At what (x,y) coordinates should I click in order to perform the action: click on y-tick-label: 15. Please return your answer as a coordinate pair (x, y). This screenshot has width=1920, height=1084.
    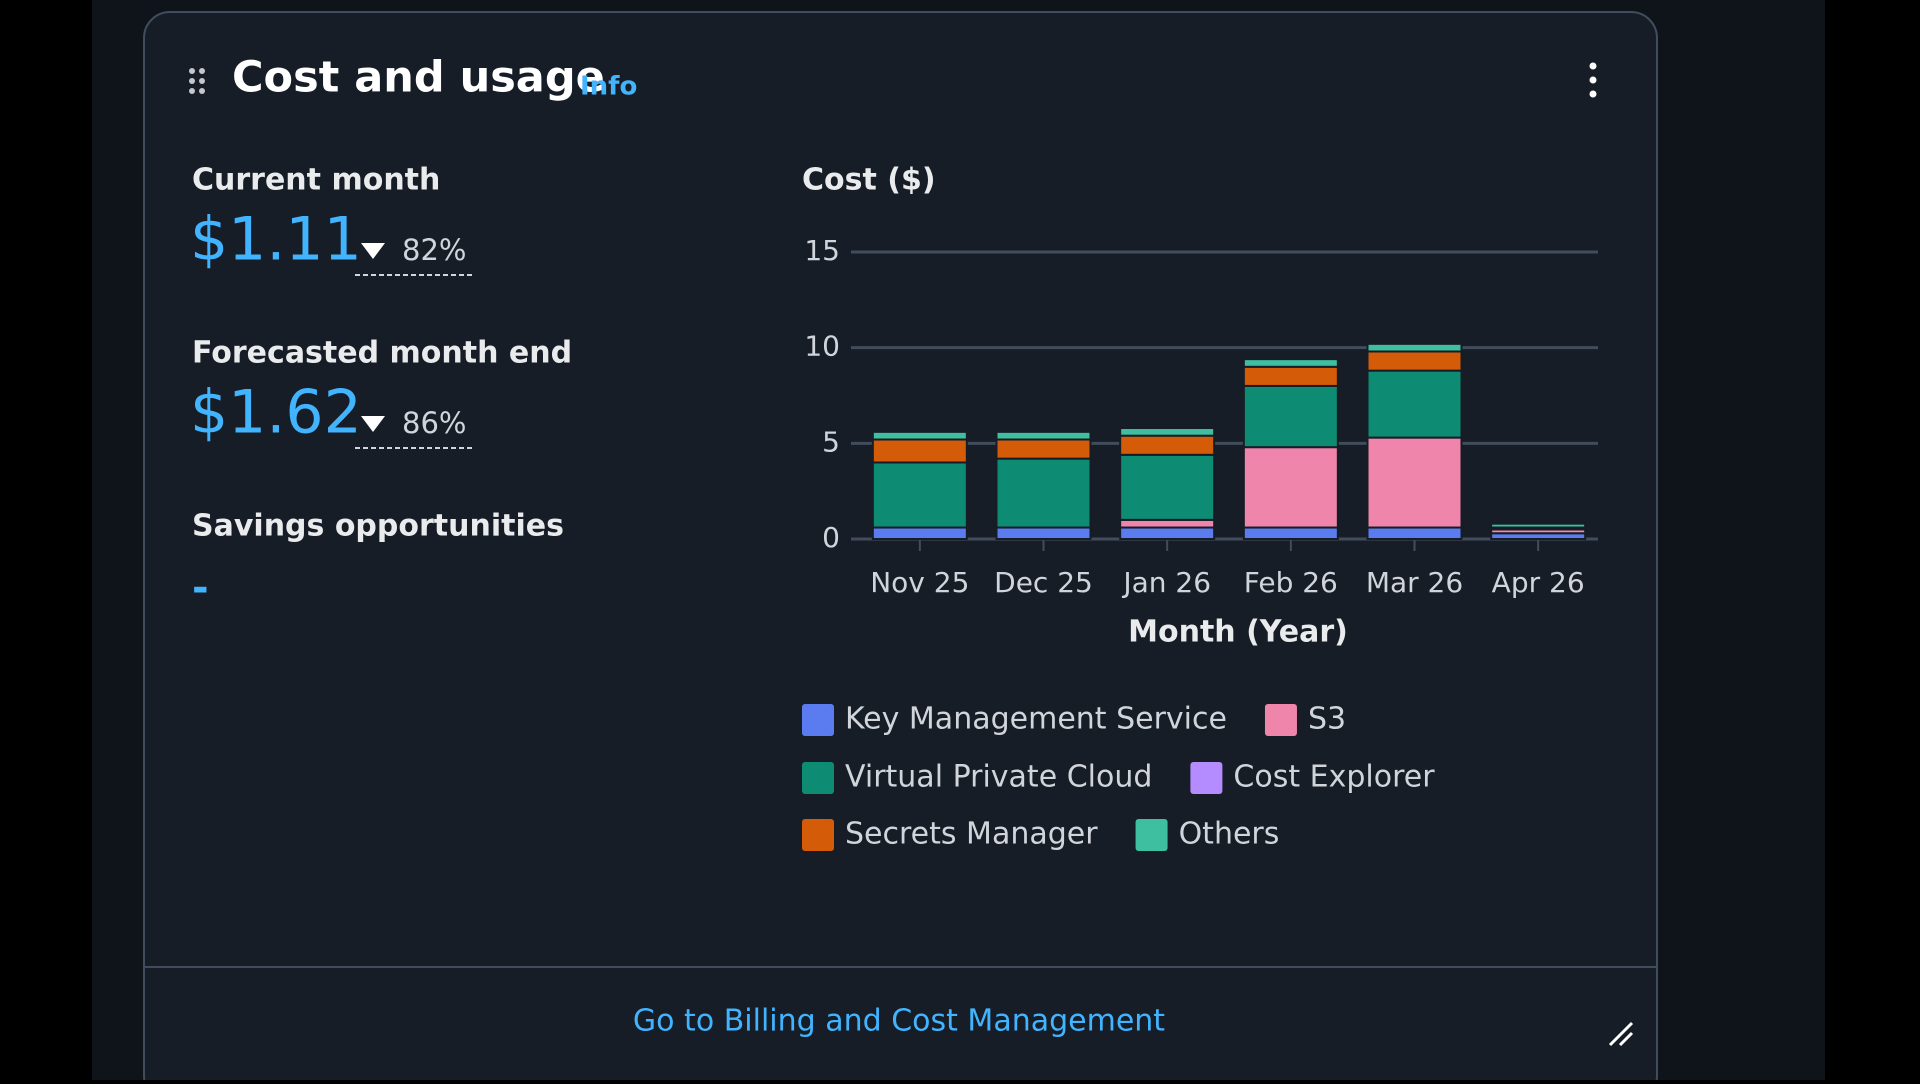
    Looking at the image, I should click on (822, 250).